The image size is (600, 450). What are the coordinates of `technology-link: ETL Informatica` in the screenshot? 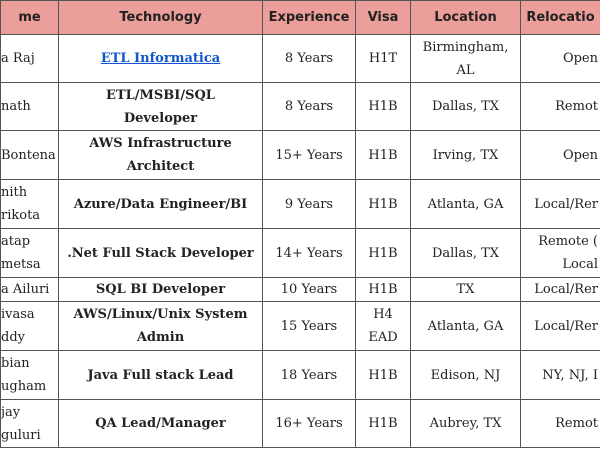 It's located at (160, 58).